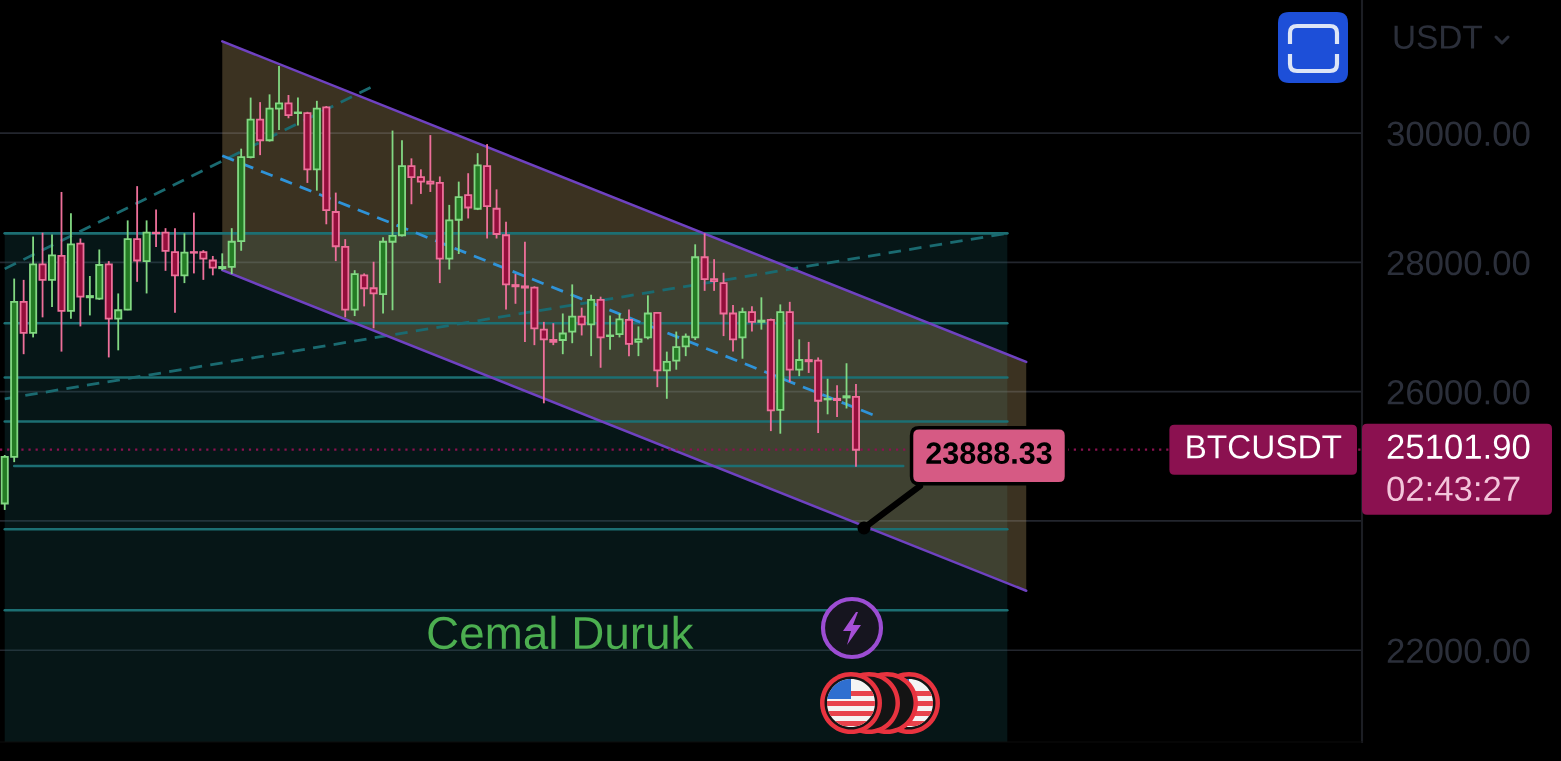  What do you see at coordinates (1458, 651) in the screenshot?
I see `y-tick-label: 22000.00` at bounding box center [1458, 651].